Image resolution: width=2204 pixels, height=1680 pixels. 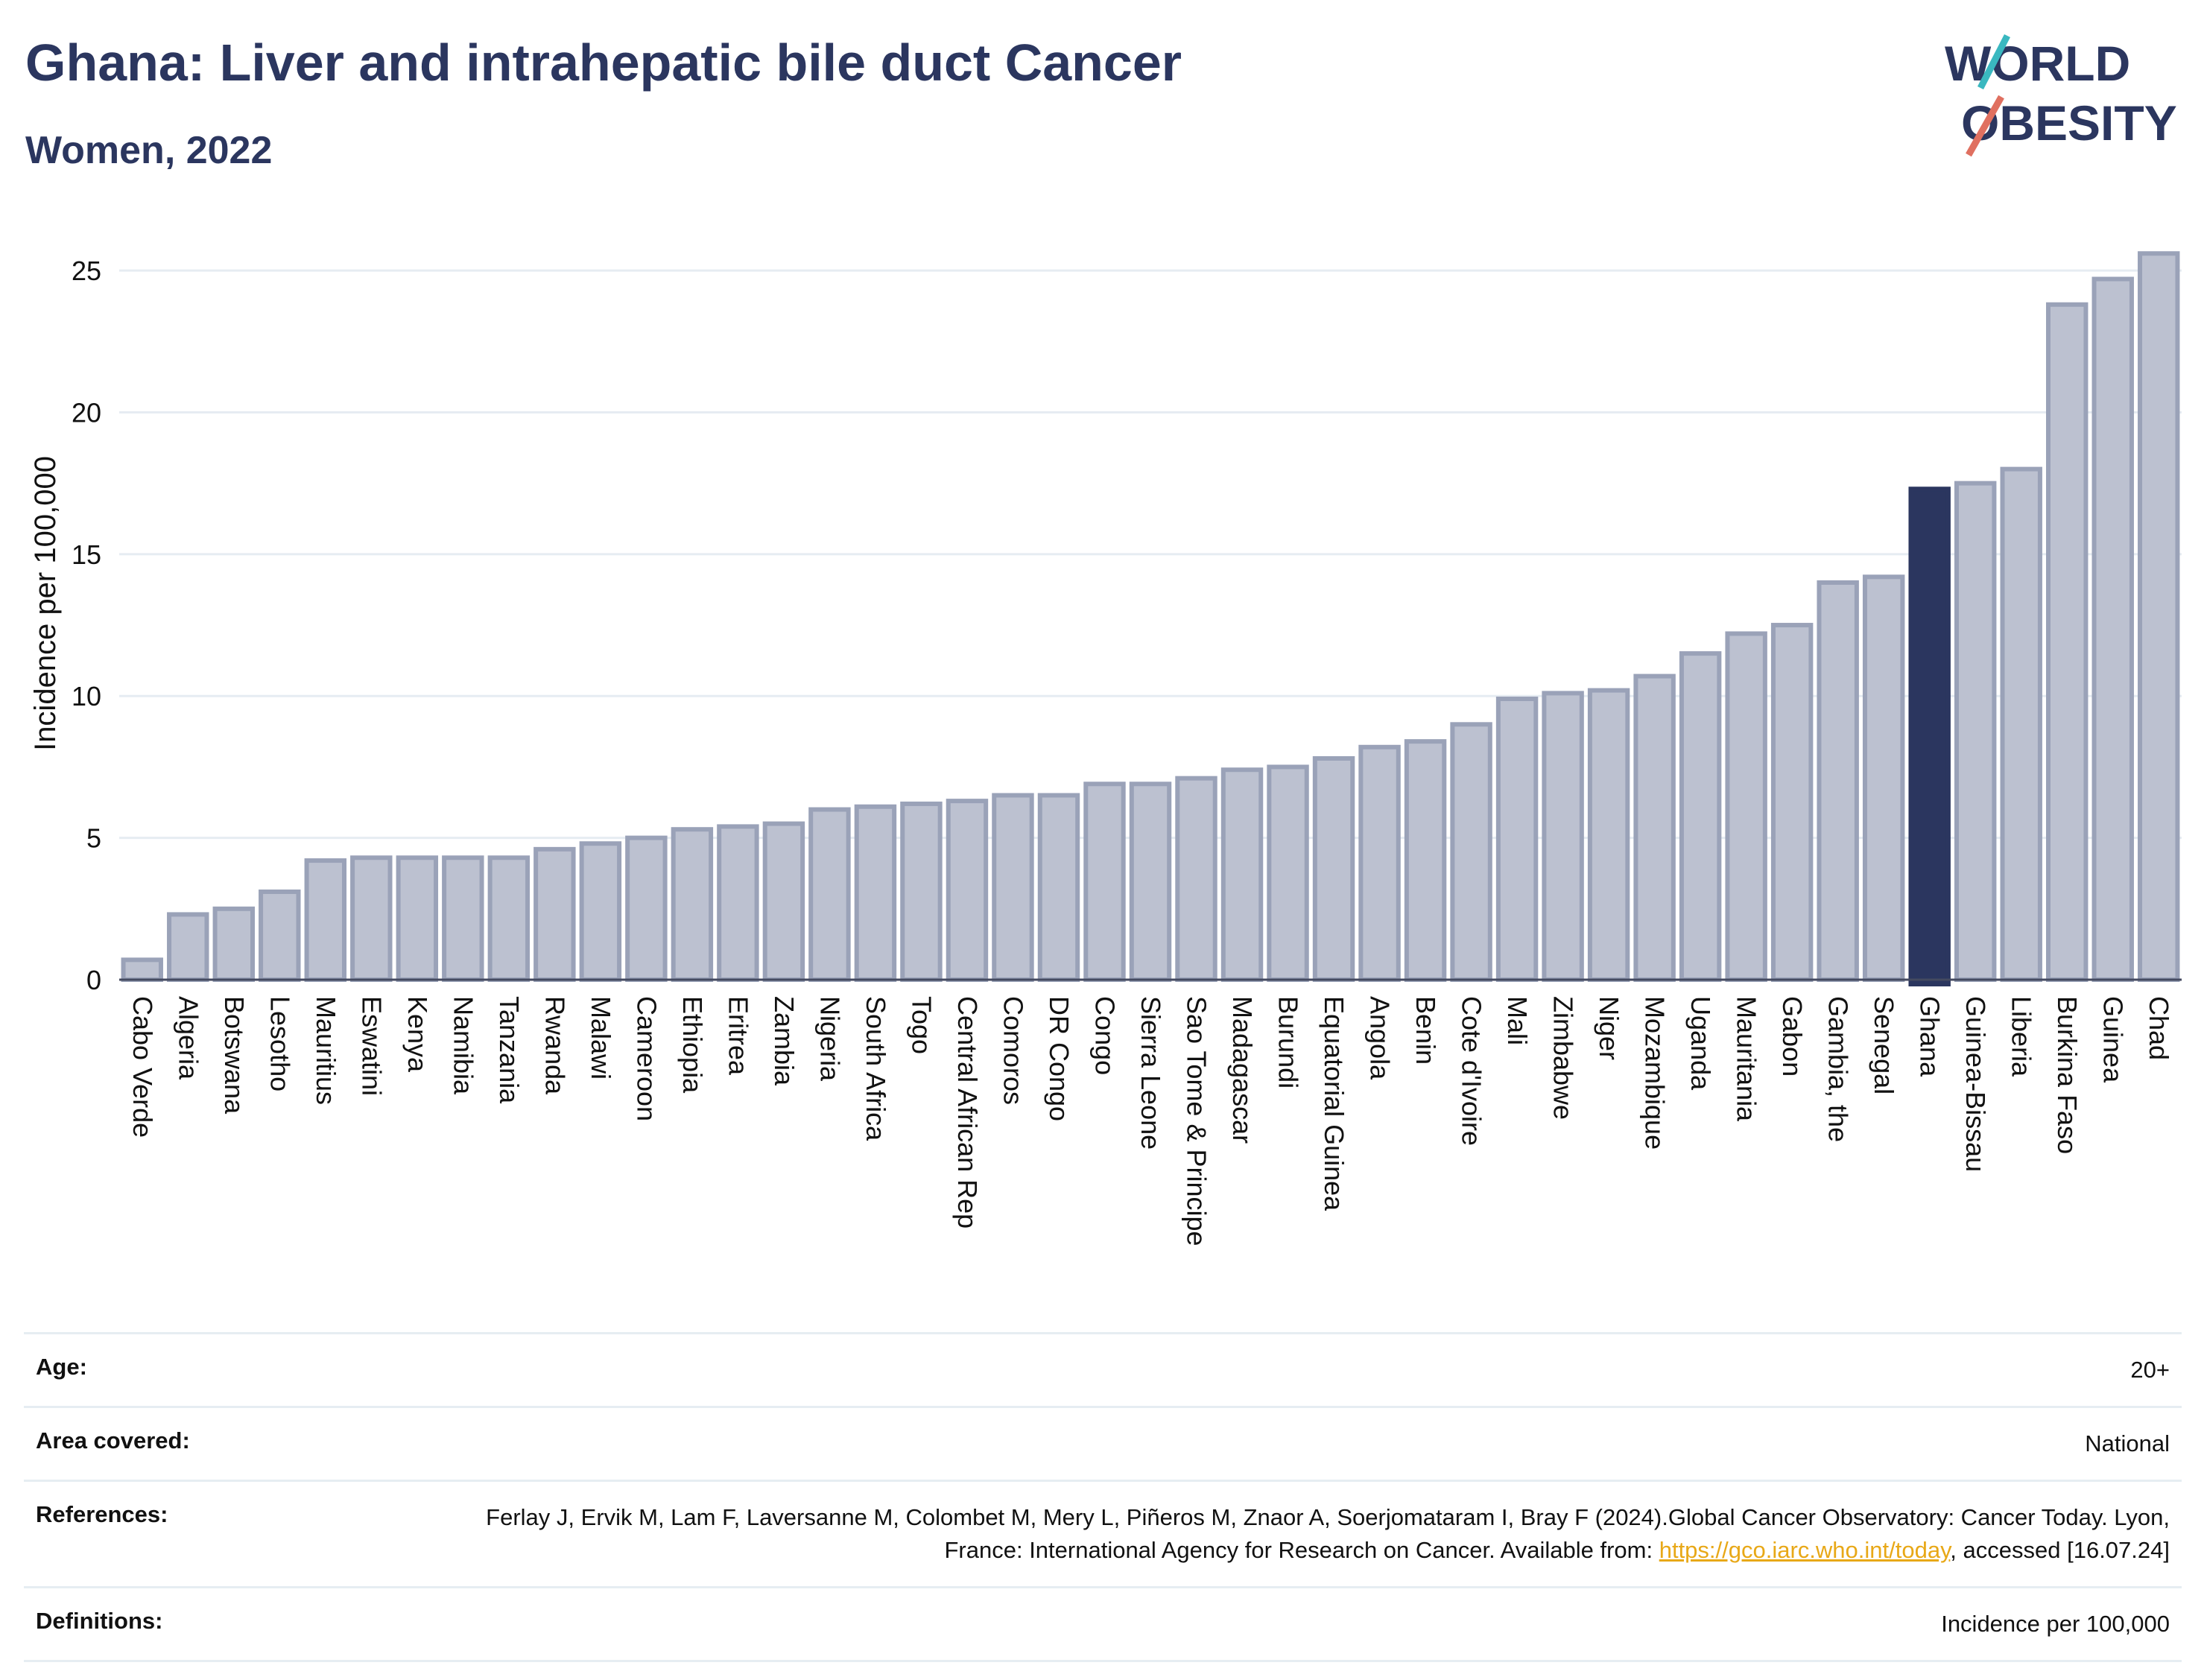 What do you see at coordinates (2113, 1039) in the screenshot?
I see `x-tick-label: Guinea` at bounding box center [2113, 1039].